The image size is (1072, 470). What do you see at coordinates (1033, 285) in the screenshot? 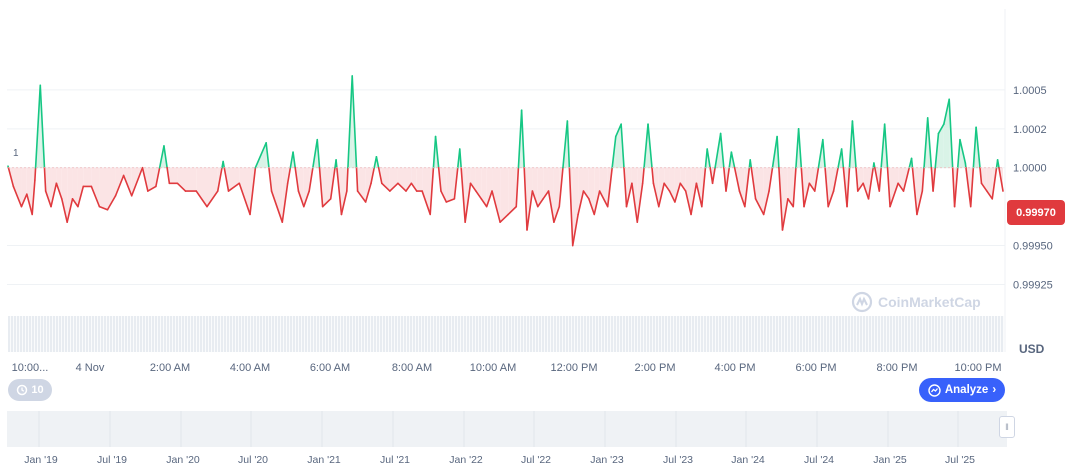
I see `y-tick-label: 0.99925` at bounding box center [1033, 285].